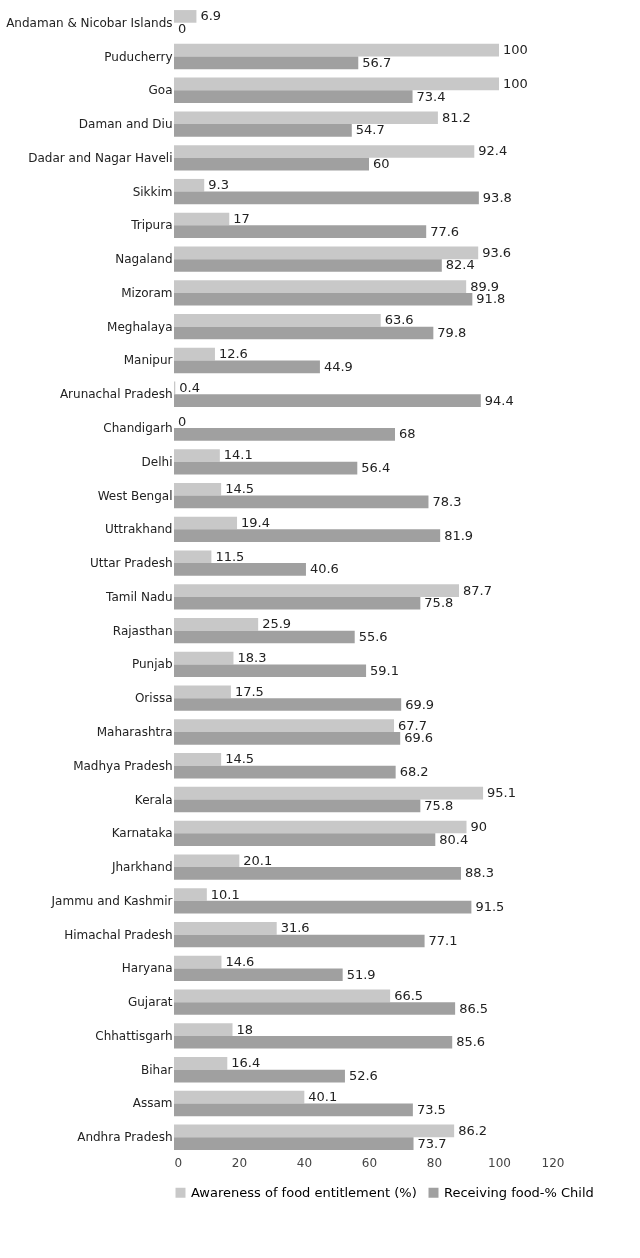  Describe the element at coordinates (240, 962) in the screenshot. I see `data-label: 14.6` at that location.